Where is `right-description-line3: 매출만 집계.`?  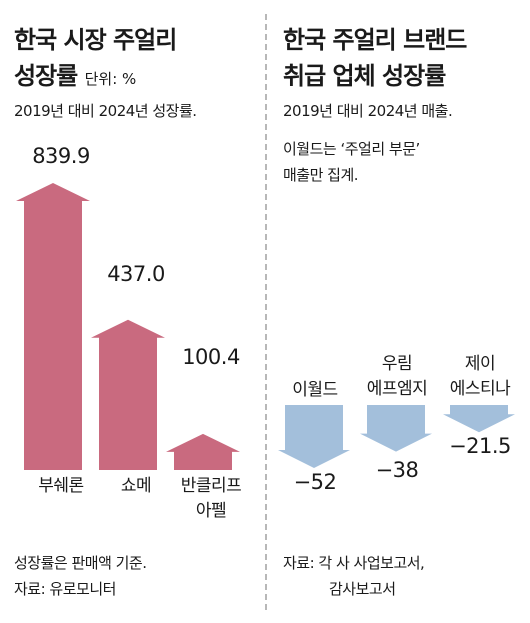
right-description-line3: 매출만 집계. is located at coordinates (321, 175).